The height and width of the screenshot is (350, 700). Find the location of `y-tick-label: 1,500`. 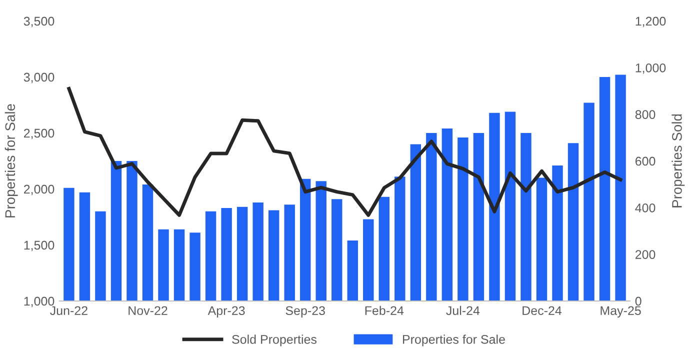

y-tick-label: 1,500 is located at coordinates (39, 246).